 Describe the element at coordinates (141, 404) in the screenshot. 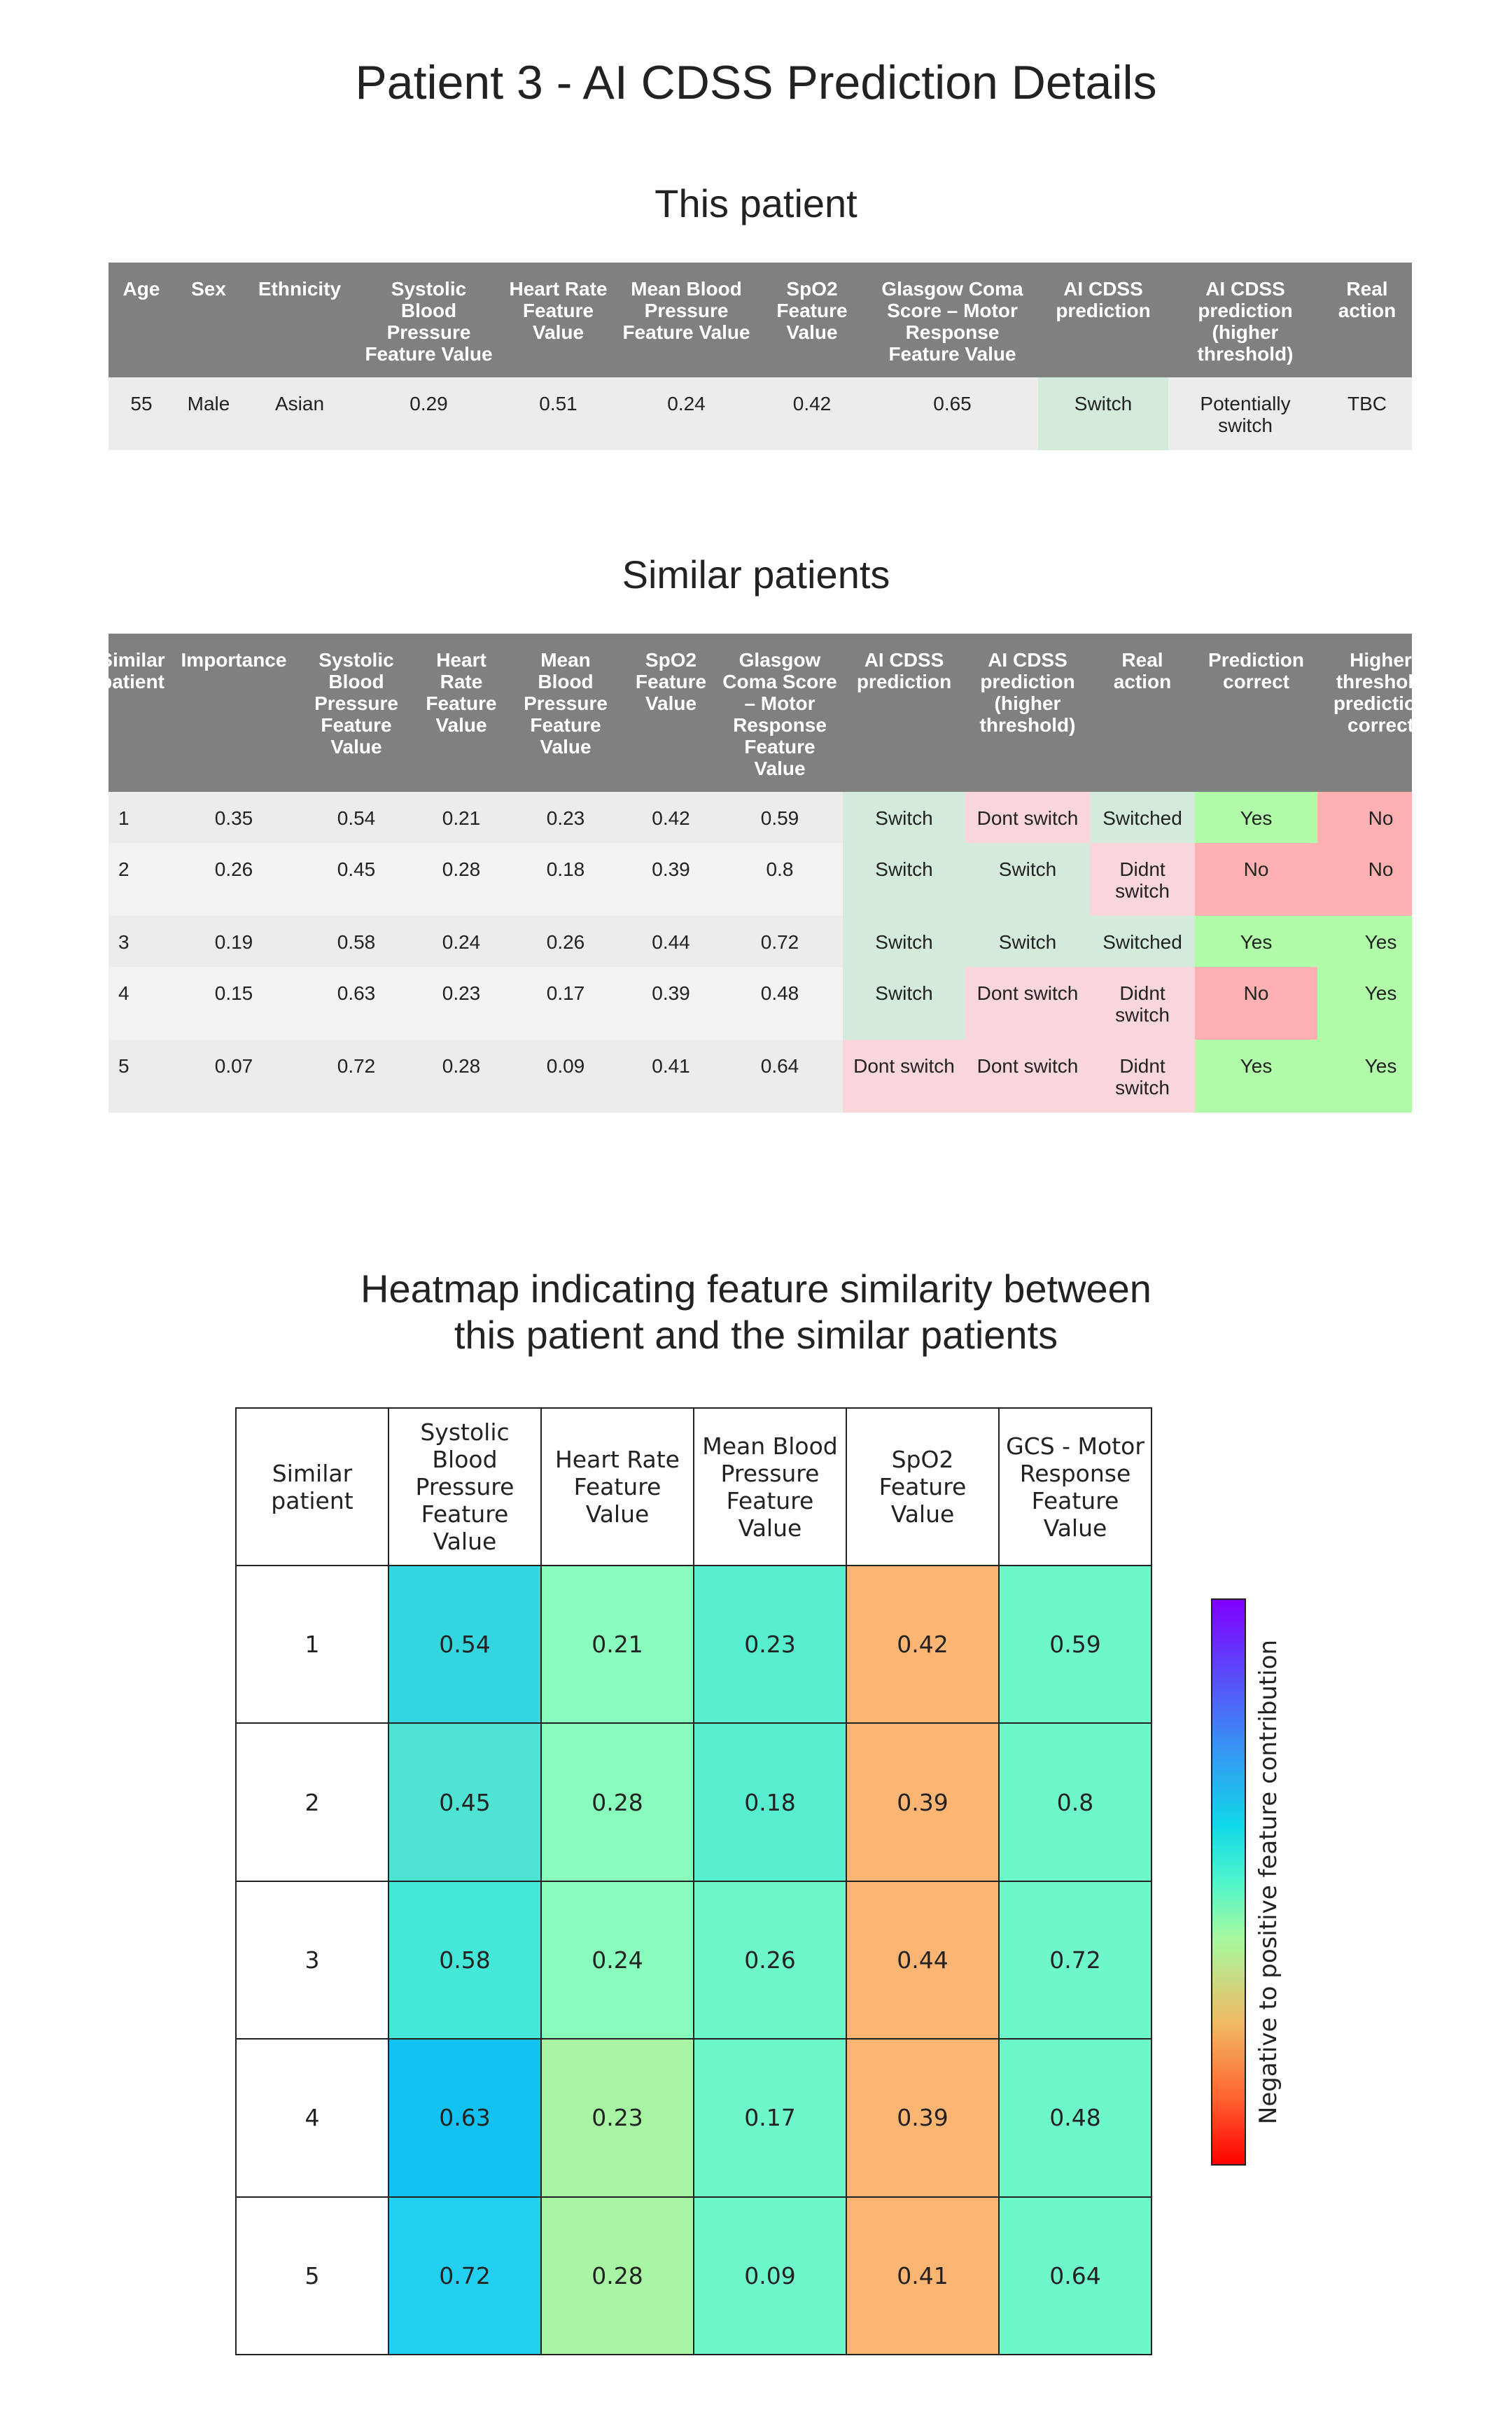

I see `table-cell: 55` at that location.